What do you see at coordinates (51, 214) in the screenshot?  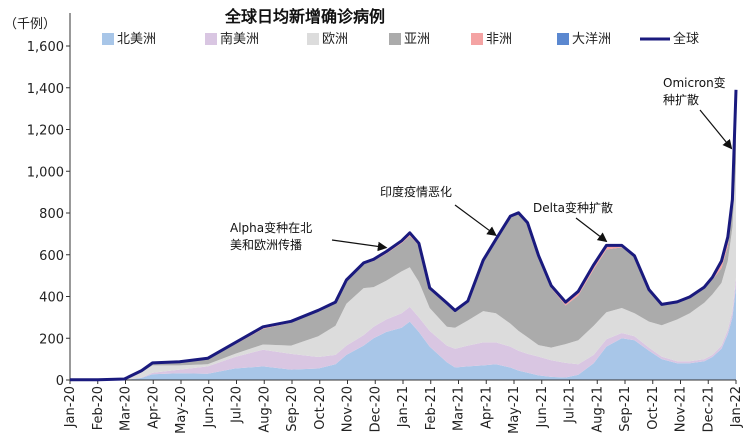 I see `y-tick-label: 800` at bounding box center [51, 214].